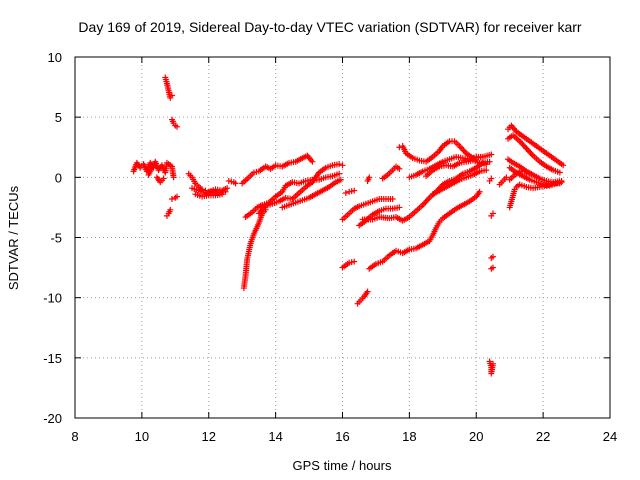 This screenshot has width=640, height=480. What do you see at coordinates (52, 358) in the screenshot?
I see `y-tick-label: -15` at bounding box center [52, 358].